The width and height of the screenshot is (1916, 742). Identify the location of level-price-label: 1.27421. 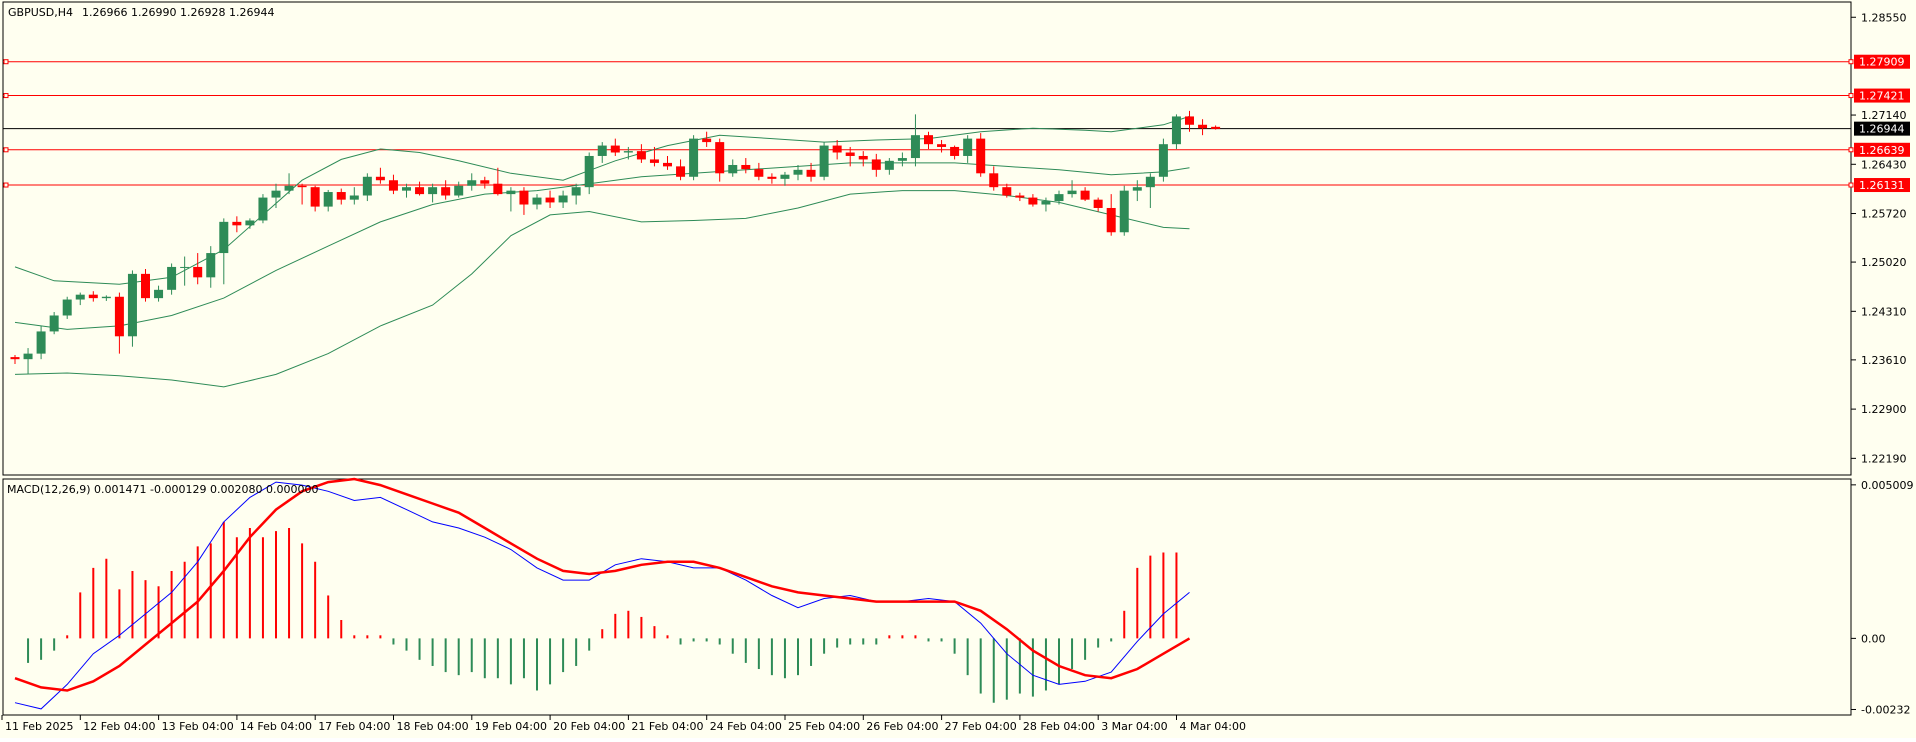
(1882, 96).